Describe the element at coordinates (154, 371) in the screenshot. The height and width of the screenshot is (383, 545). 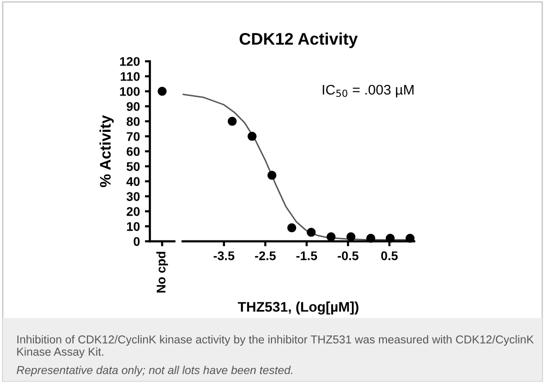
I see `text: Representative data only; not all lots have been tested.` at that location.